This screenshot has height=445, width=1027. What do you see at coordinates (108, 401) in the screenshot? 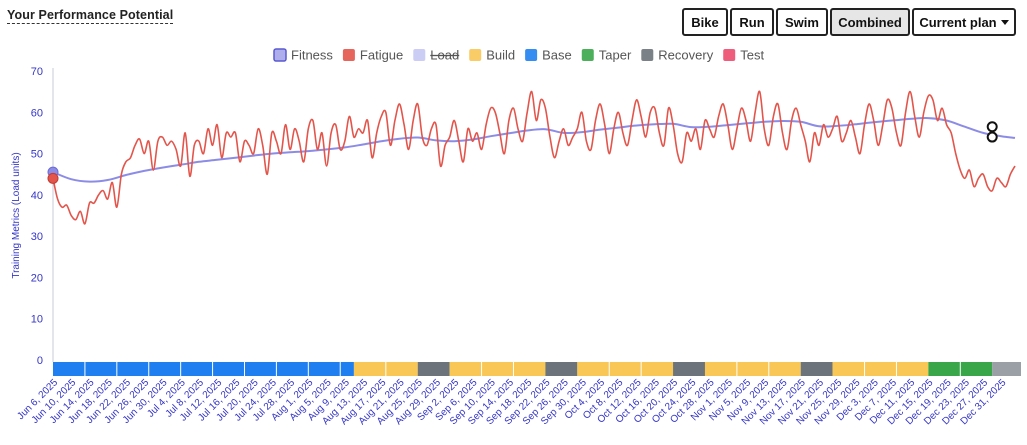
I see `x-tick-label: Jun 22, 2025` at bounding box center [108, 401].